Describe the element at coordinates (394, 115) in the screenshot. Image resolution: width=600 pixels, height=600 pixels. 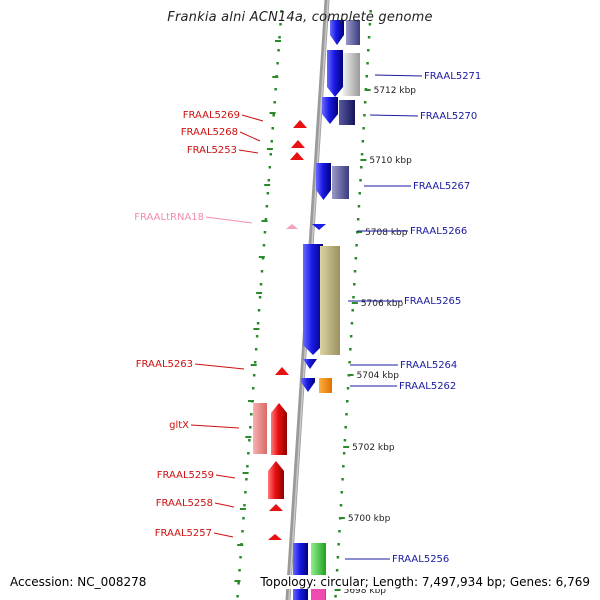
I see `leader-line-fraal5270` at that location.